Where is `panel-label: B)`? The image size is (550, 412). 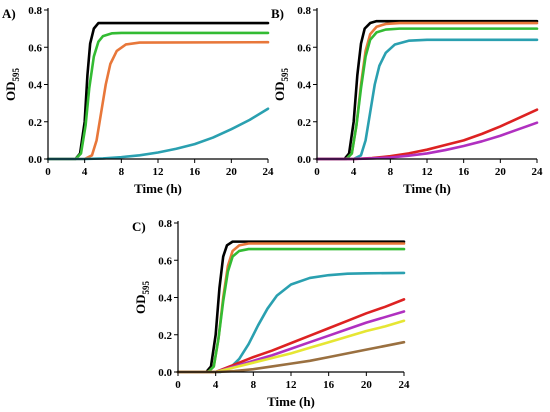 panel-label: B) is located at coordinates (277, 13).